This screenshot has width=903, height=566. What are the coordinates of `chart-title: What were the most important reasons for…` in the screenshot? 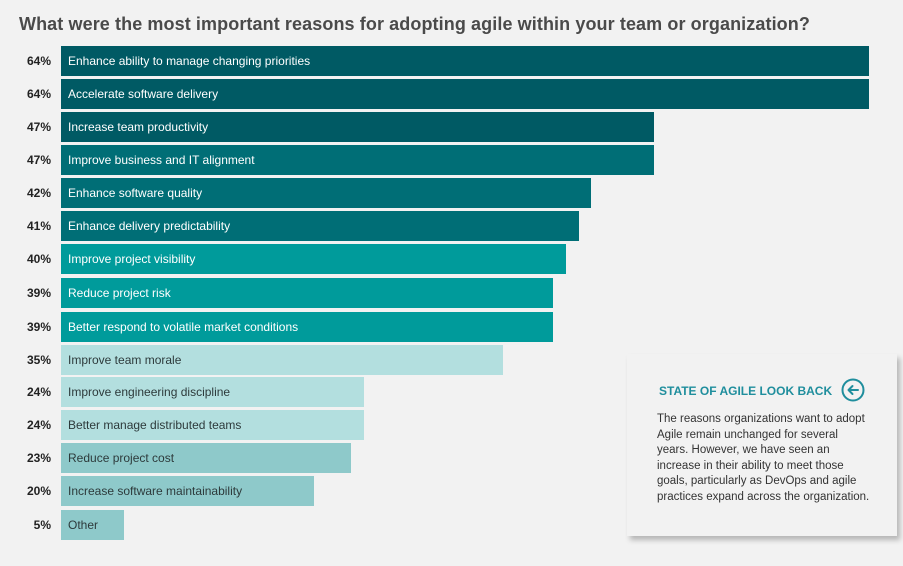 It's located at (414, 24).